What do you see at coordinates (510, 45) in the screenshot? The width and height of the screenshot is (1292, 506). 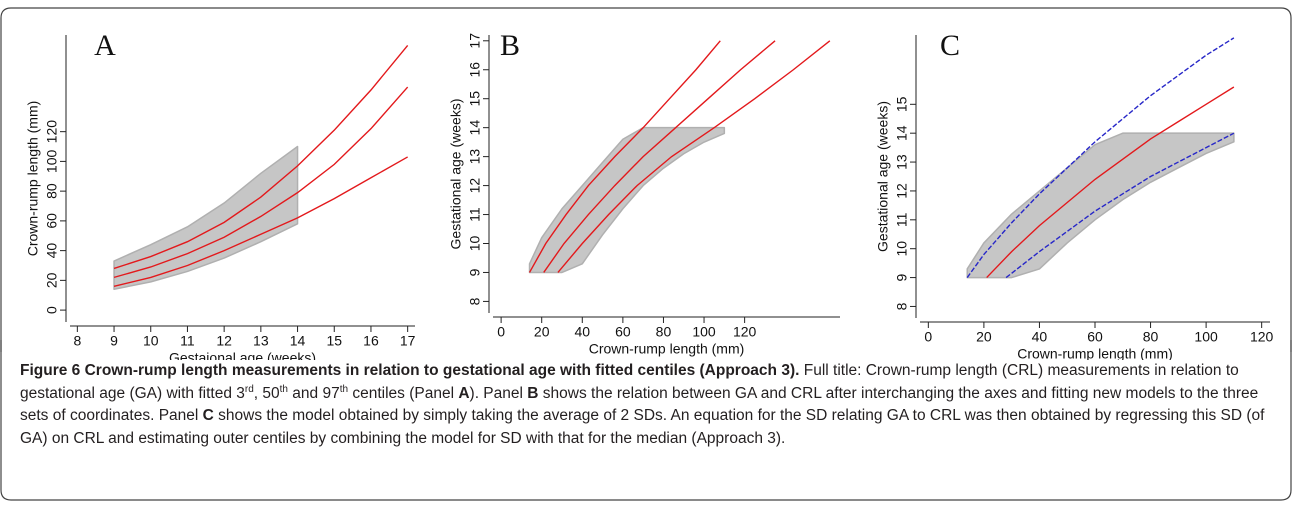 I see `panel-letter: B` at bounding box center [510, 45].